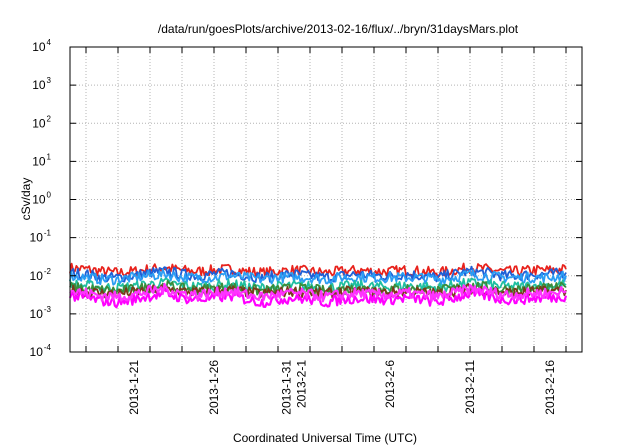 This screenshot has width=640, height=448. I want to click on y-tick-label: 10⁰, so click(41, 199).